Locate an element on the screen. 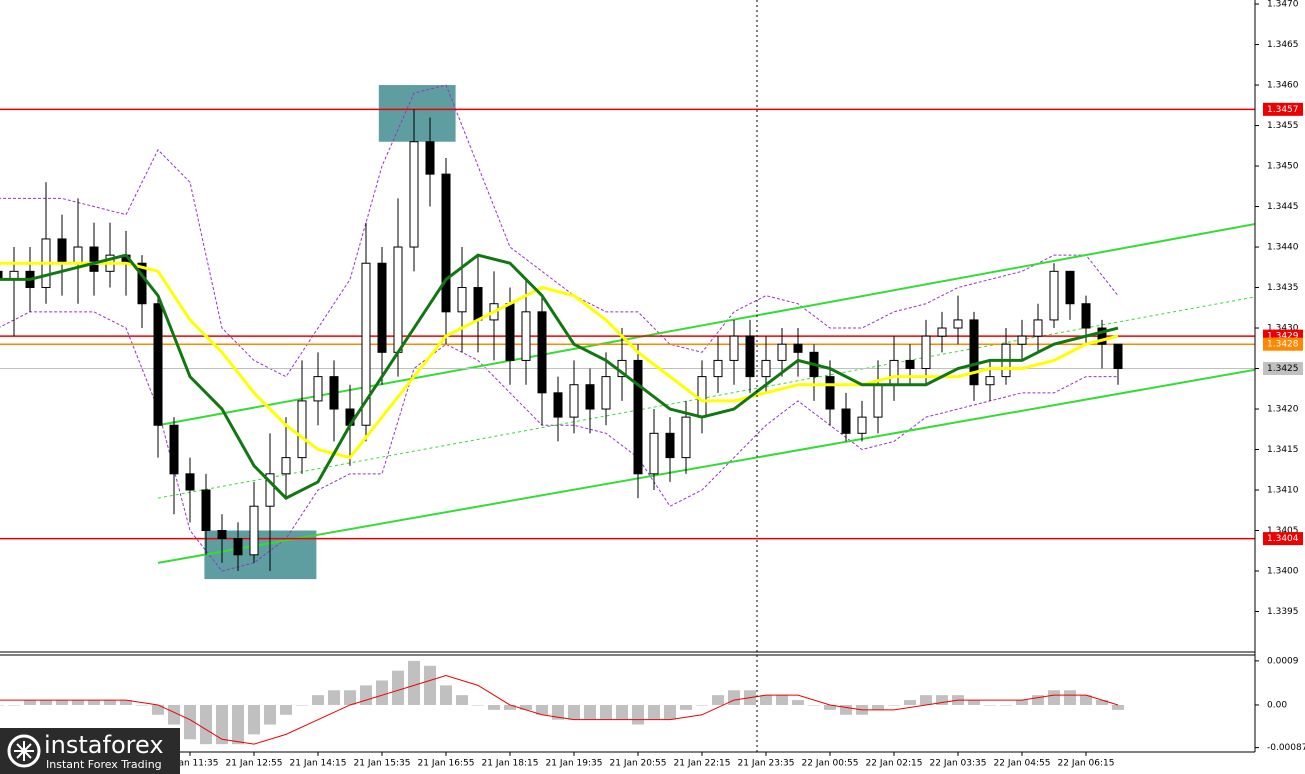 This screenshot has height=774, width=1305. x-tick-label: 22 Jan 00:55 is located at coordinates (830, 764).